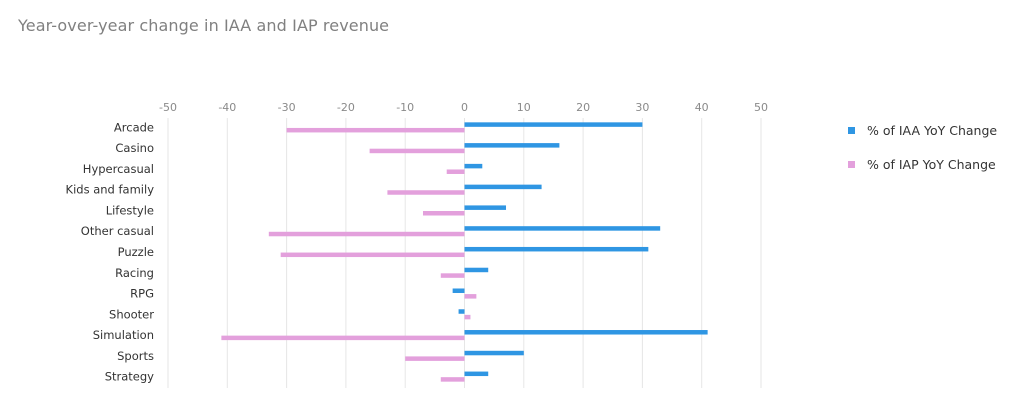 The width and height of the screenshot is (1024, 414). I want to click on legend-label-iap: % of IAP YoY Change, so click(931, 164).